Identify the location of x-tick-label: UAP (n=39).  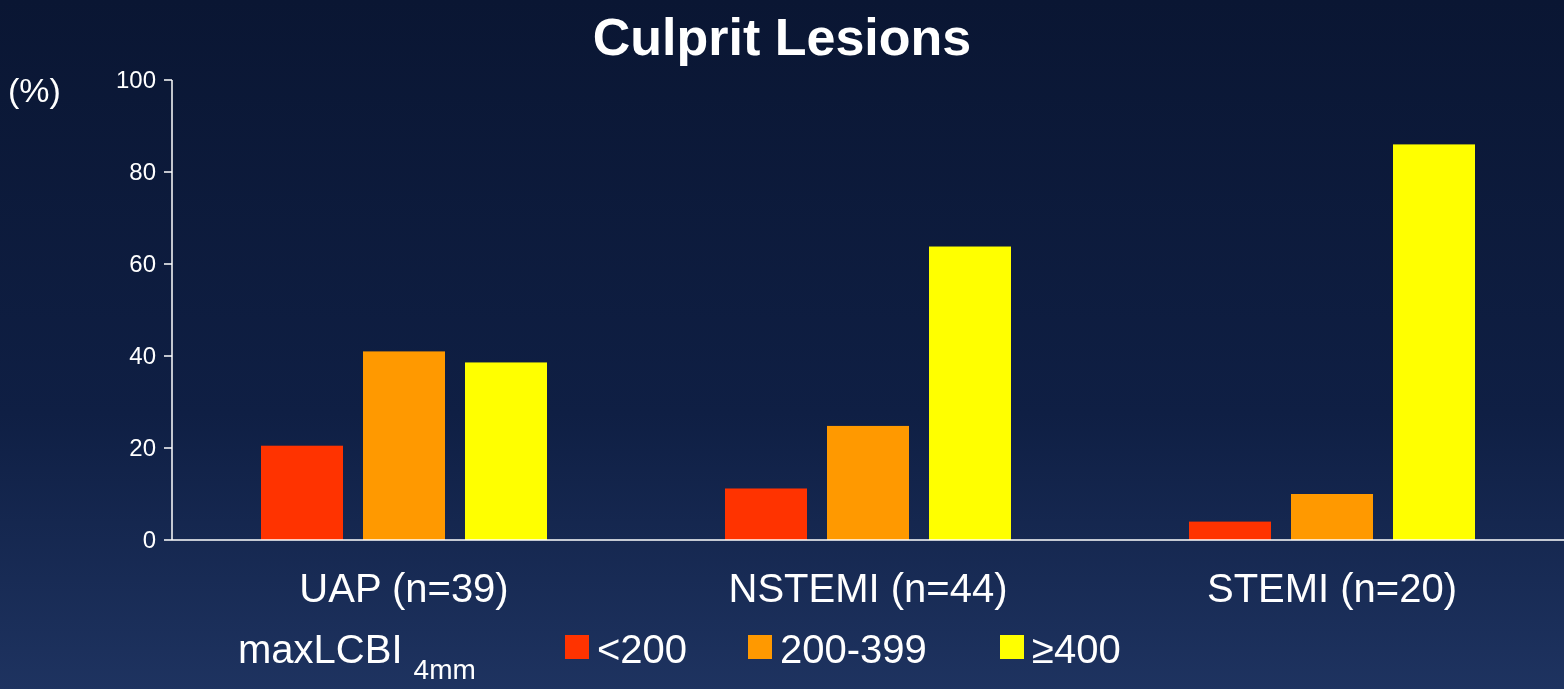
(404, 588).